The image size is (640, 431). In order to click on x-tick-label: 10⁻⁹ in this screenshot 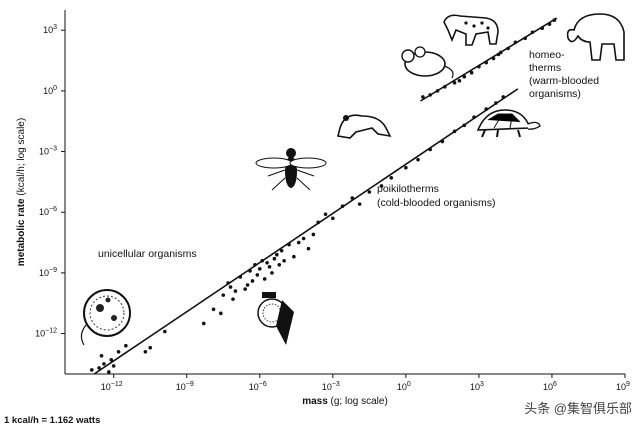, I will do `click(185, 386)`.